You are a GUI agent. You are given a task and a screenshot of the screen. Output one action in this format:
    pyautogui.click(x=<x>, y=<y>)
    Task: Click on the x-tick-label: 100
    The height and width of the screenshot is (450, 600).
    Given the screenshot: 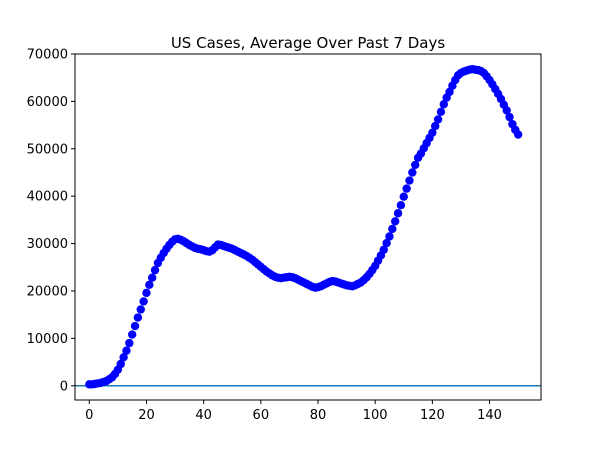 What is the action you would take?
    pyautogui.click(x=375, y=415)
    